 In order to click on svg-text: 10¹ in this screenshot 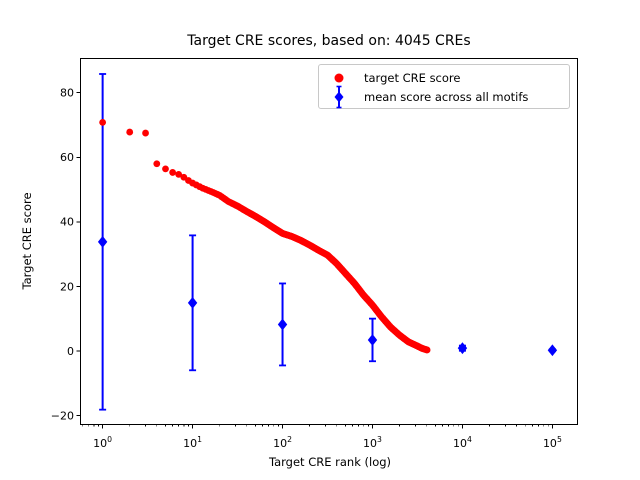, I will do `click(192, 442)`.